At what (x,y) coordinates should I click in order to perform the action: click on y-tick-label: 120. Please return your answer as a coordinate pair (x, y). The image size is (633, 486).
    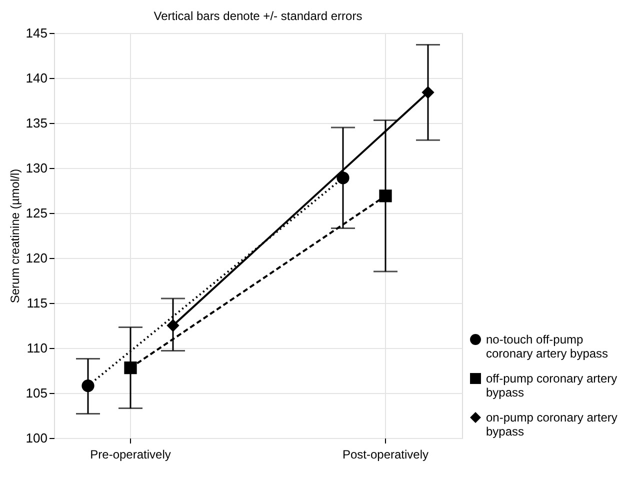
    Looking at the image, I should click on (37, 258).